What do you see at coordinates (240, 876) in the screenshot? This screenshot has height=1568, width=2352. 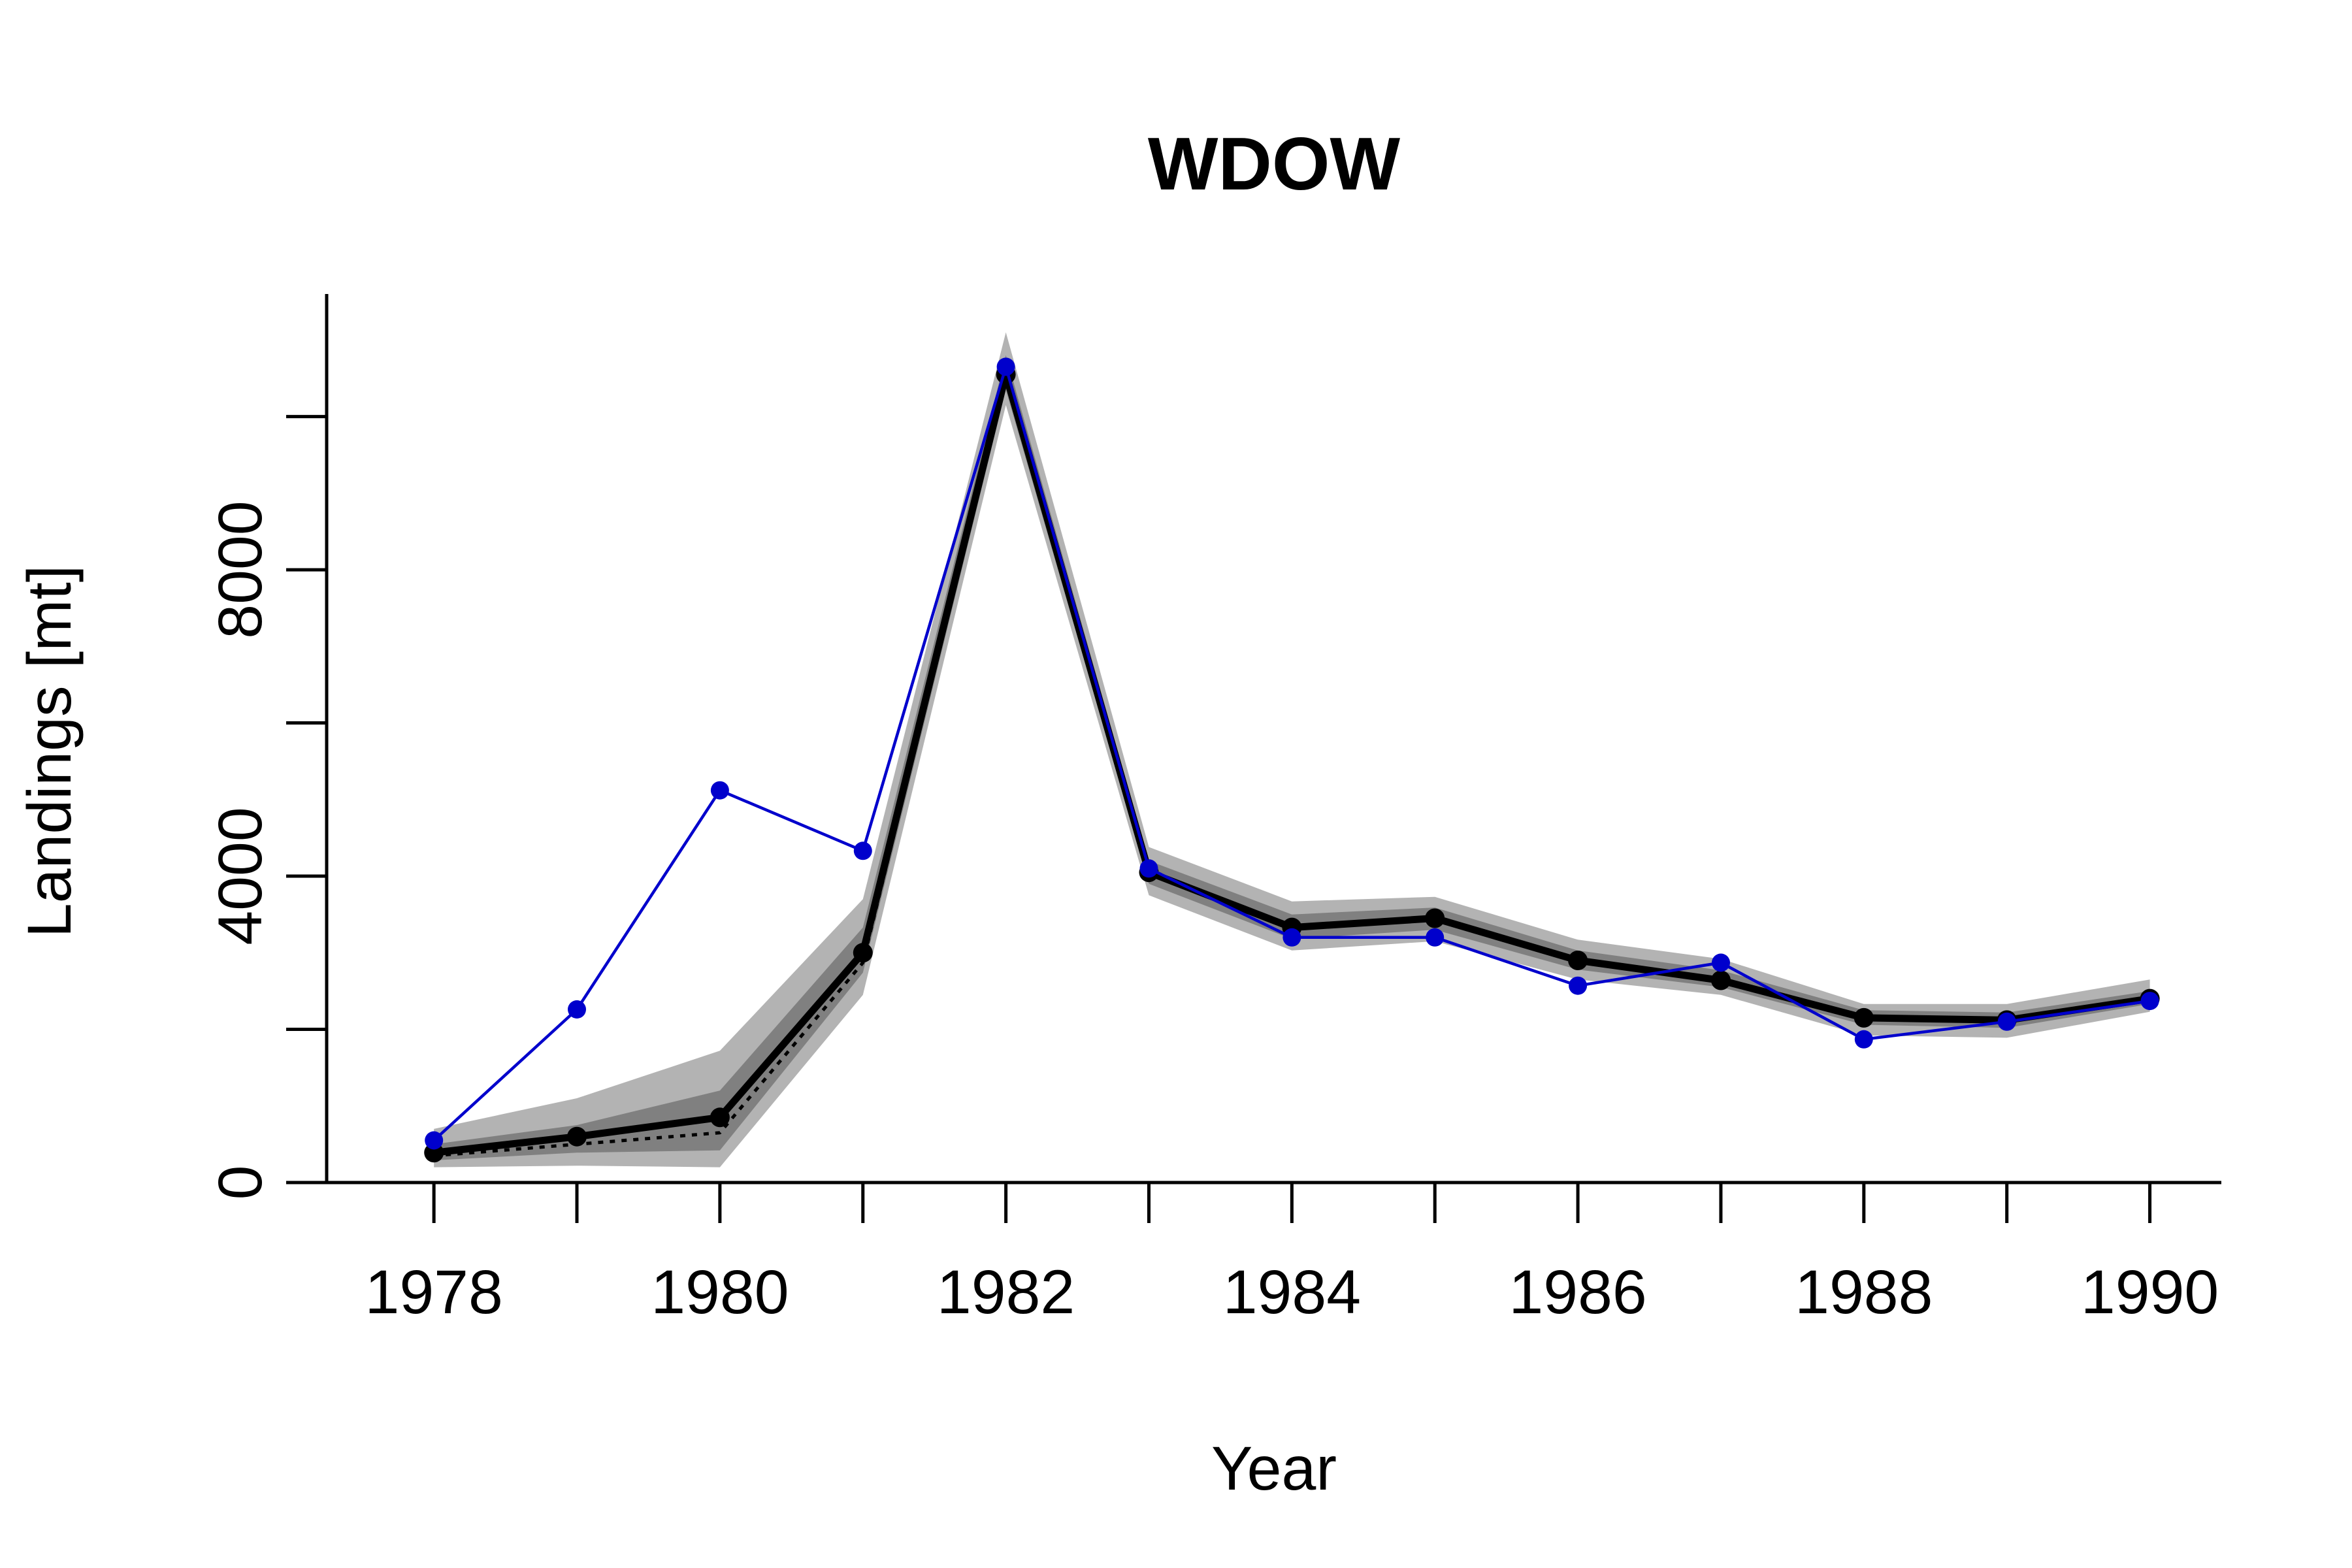 I see `y-tick-label: 4000` at bounding box center [240, 876].